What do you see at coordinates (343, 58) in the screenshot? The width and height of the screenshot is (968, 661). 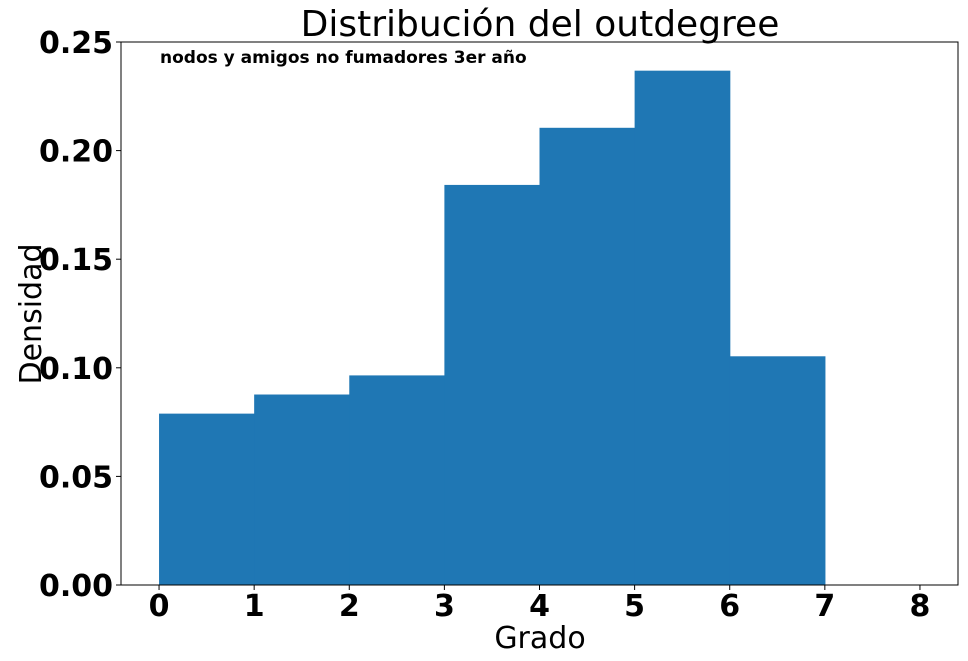 I see `chart-annotation: nodos y amigos no fumadores 3er año` at bounding box center [343, 58].